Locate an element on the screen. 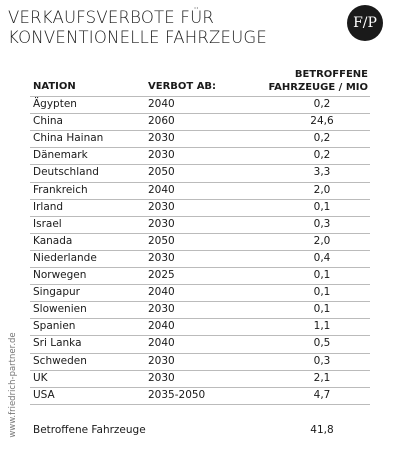 This screenshot has width=400, height=457. nation-cell: Singapur is located at coordinates (56, 292).